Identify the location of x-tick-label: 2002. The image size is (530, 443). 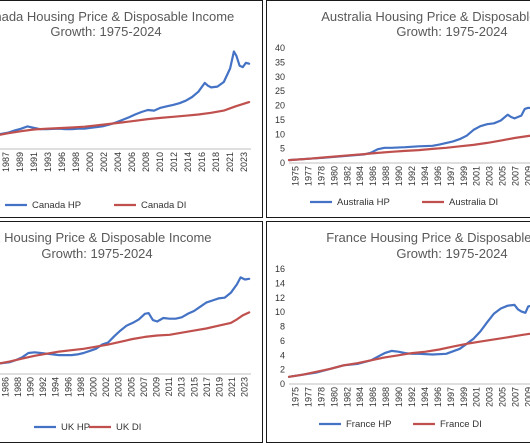
(106, 387).